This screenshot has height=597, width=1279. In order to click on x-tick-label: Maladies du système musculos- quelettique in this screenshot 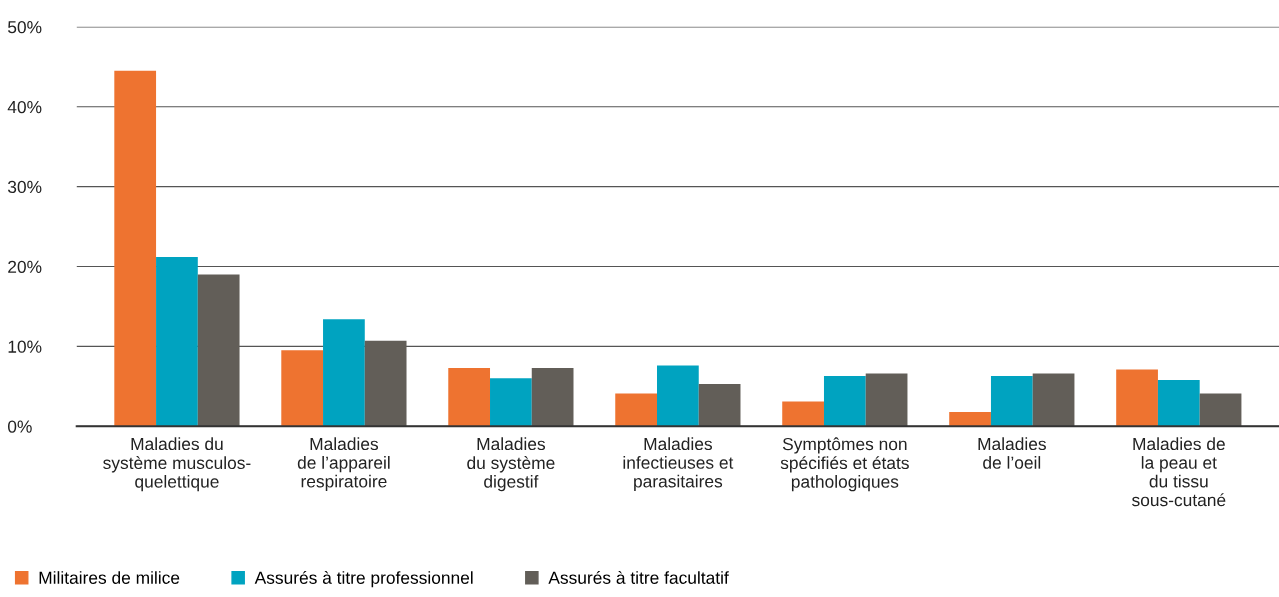, I will do `click(177, 464)`.